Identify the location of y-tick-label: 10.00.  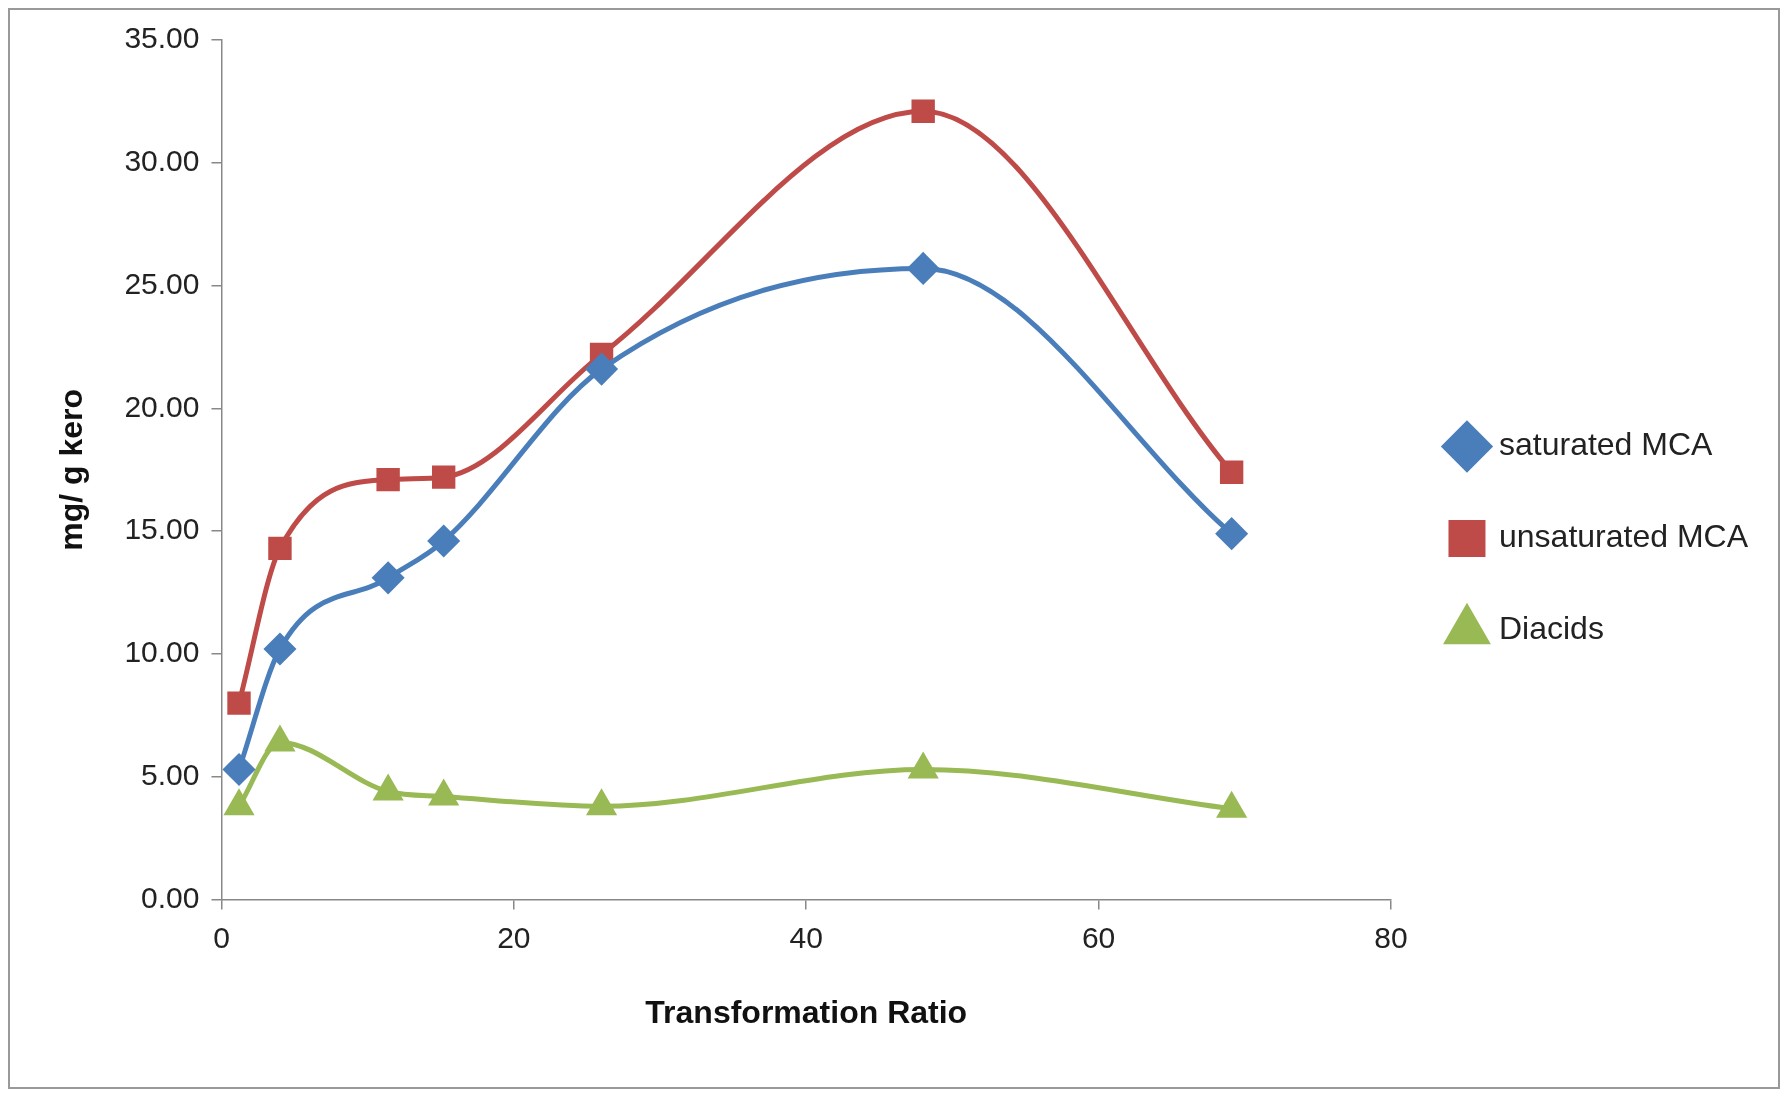
(162, 652).